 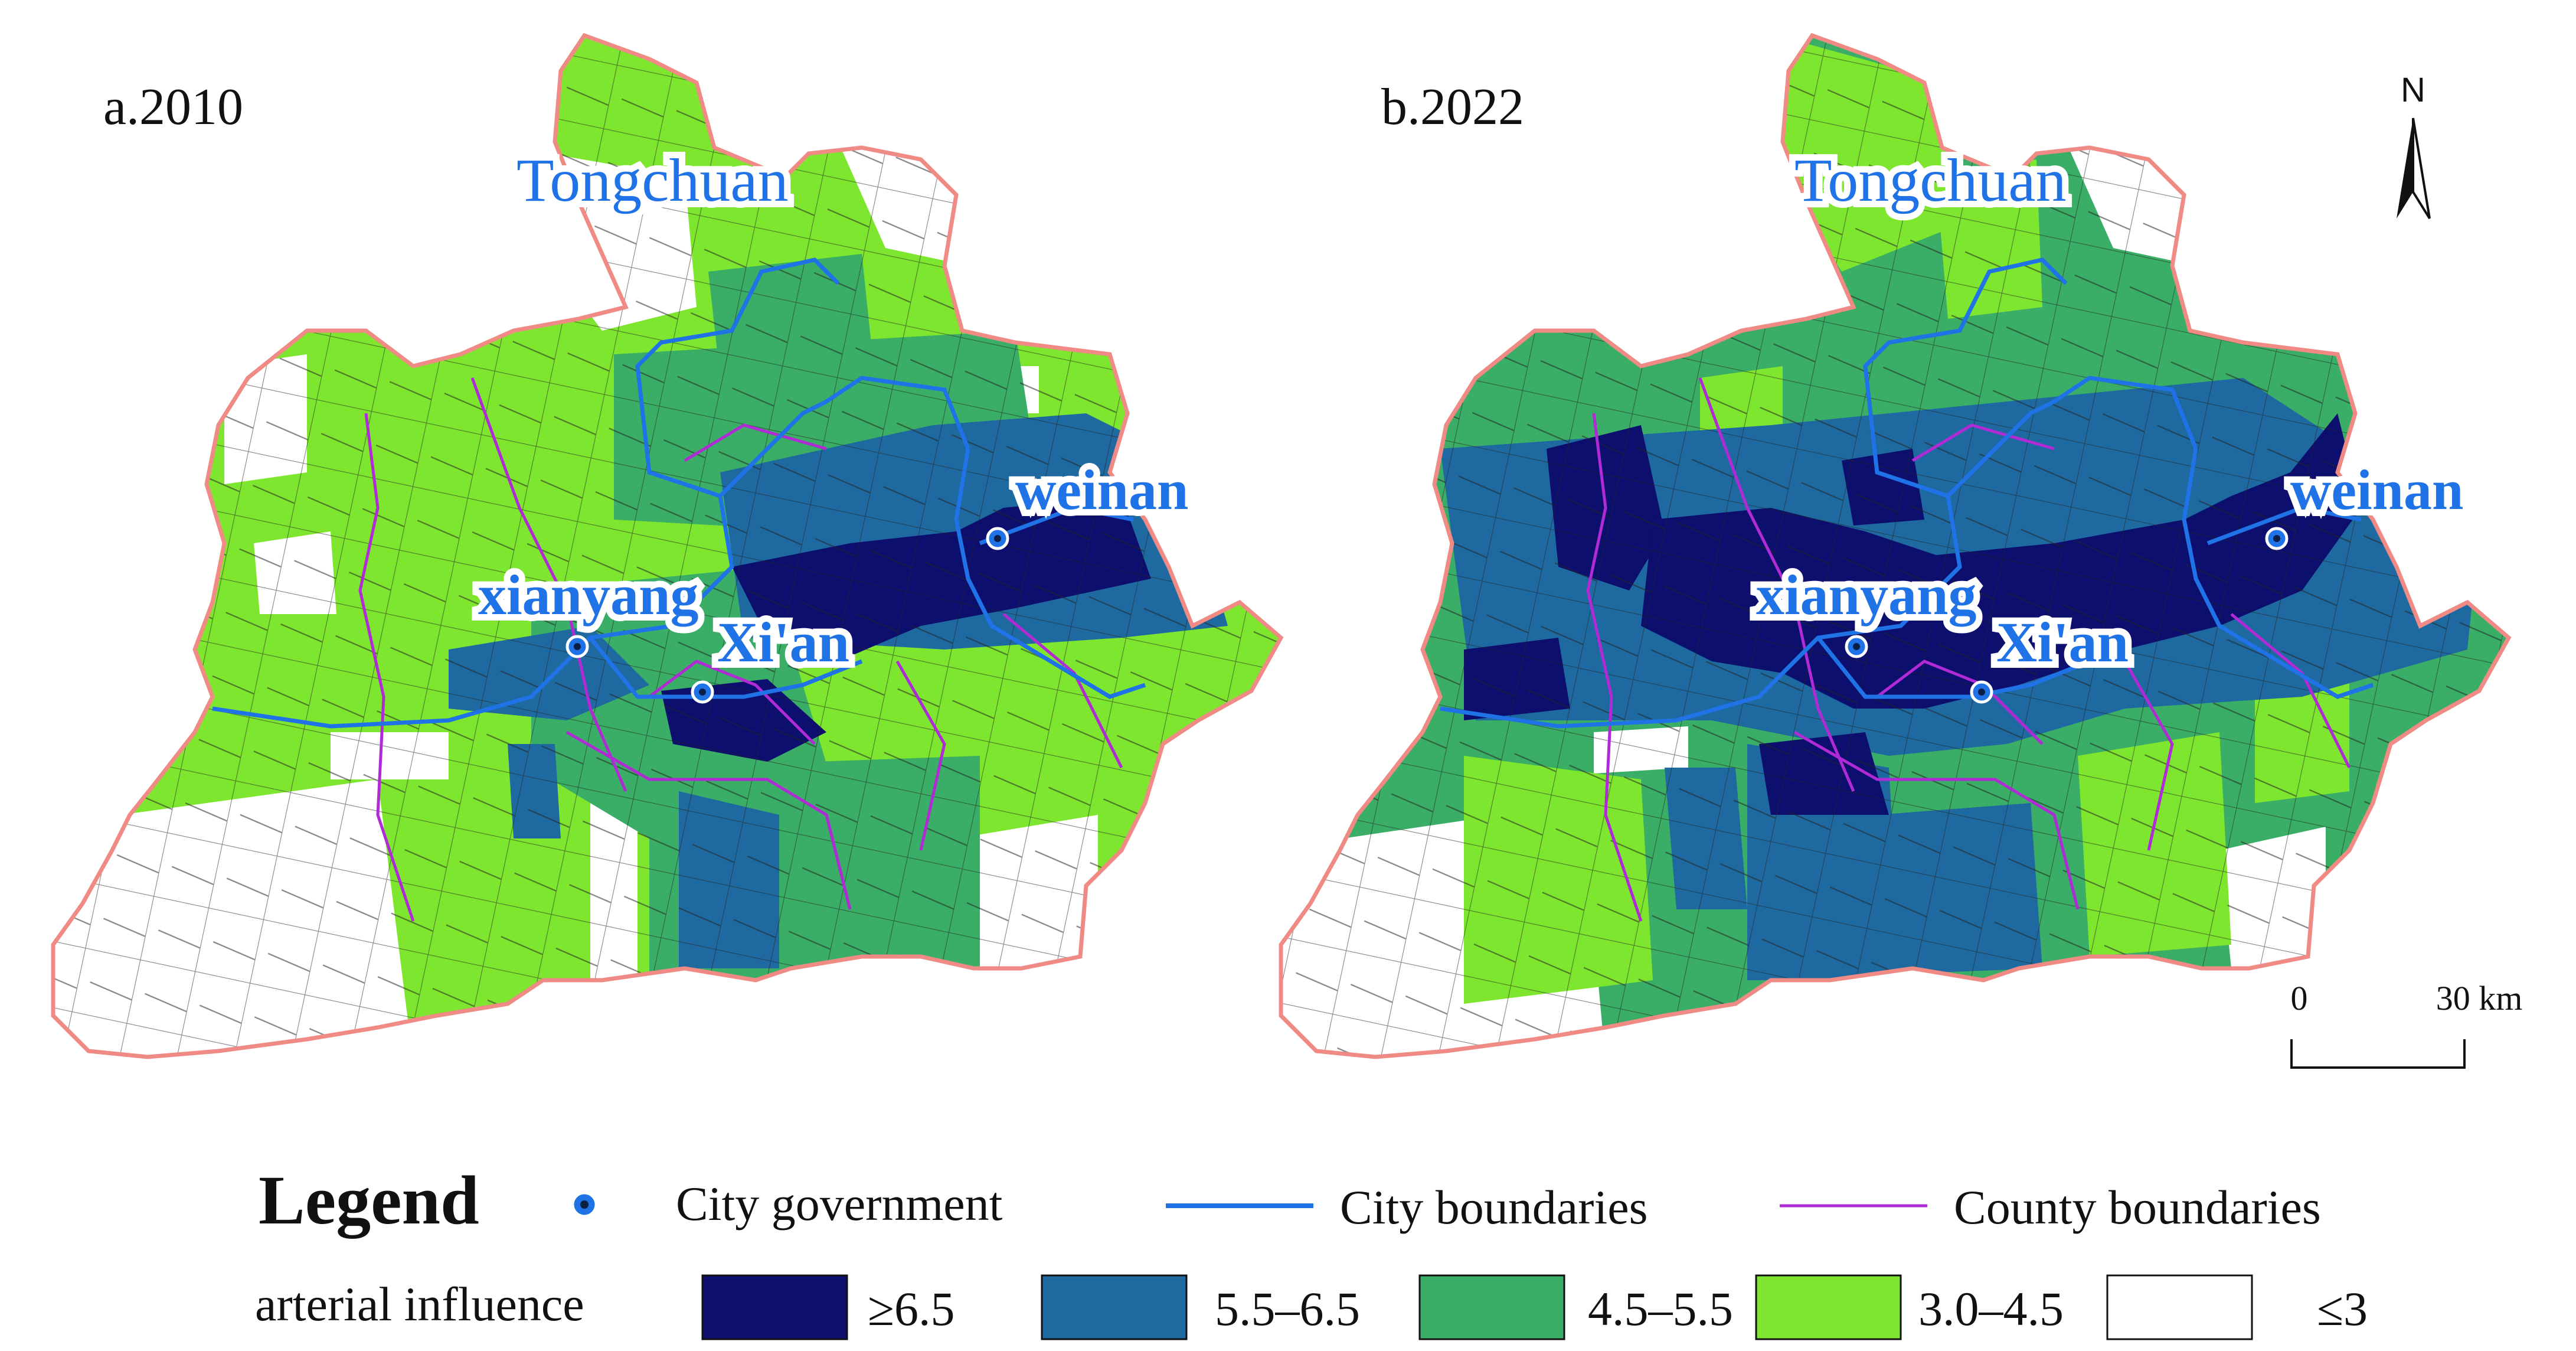 What do you see at coordinates (369, 1200) in the screenshot?
I see `legend-title: Legend` at bounding box center [369, 1200].